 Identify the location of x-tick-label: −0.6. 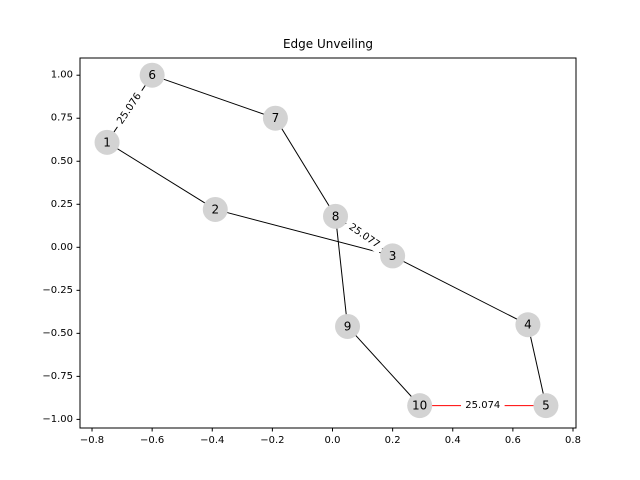
(152, 440).